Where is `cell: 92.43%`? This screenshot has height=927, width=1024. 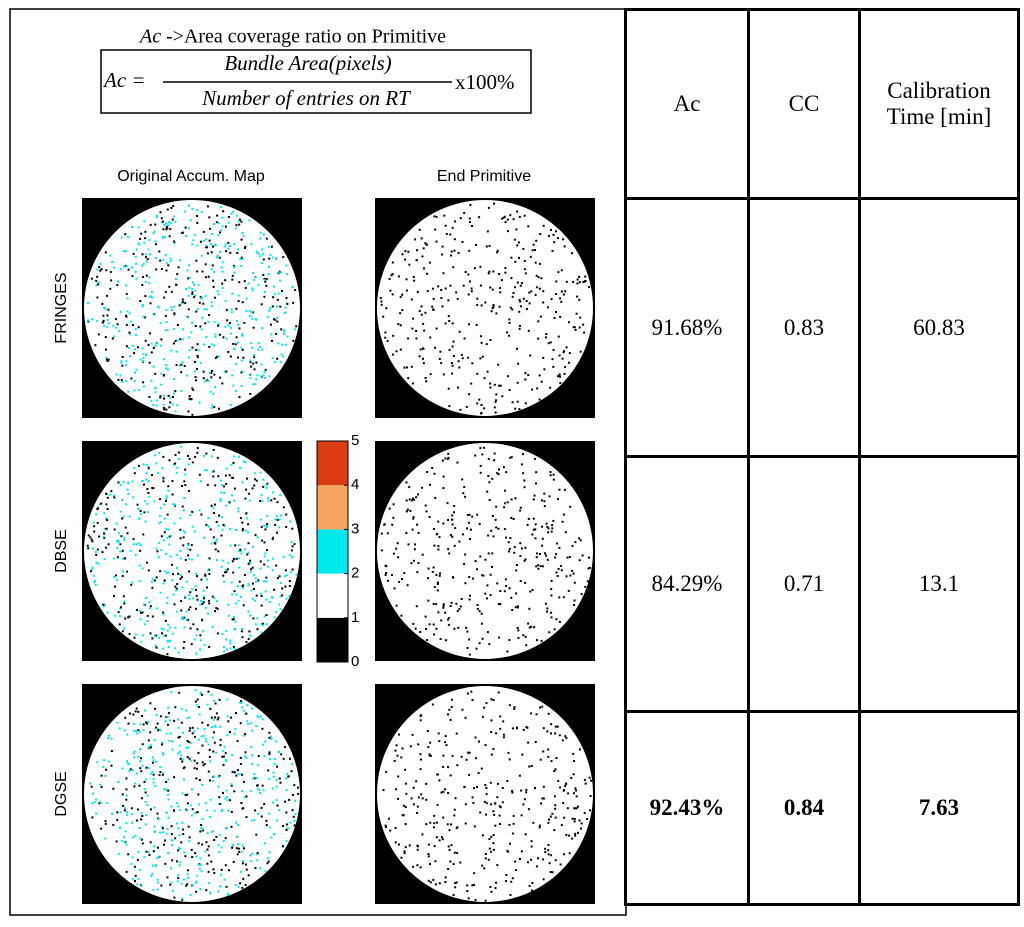
cell: 92.43% is located at coordinates (687, 808).